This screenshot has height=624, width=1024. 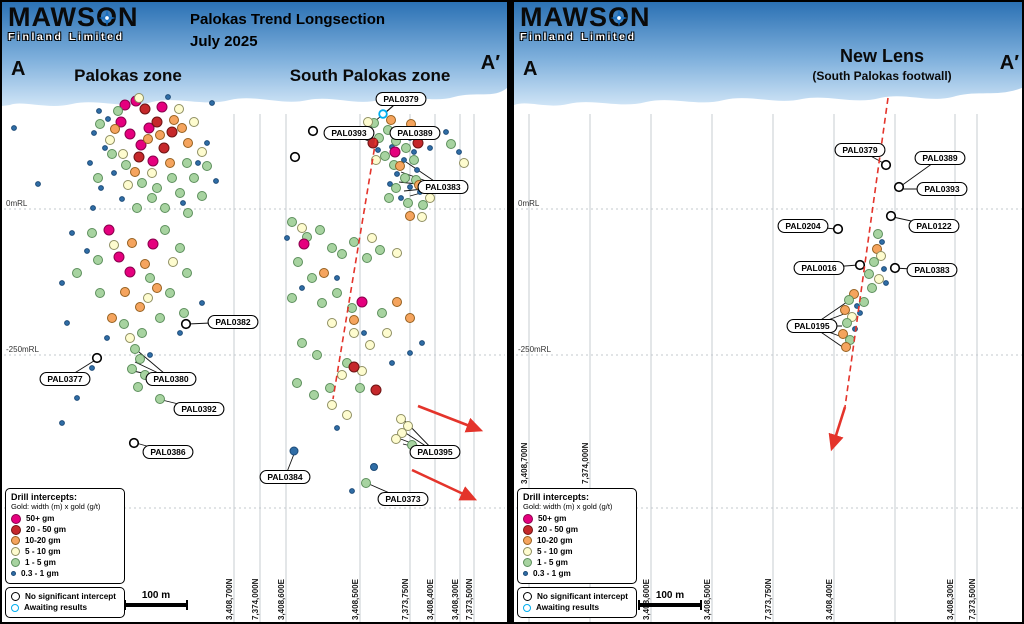 I want to click on grid-coordinate-label: 3,408,700N, so click(x=524, y=463).